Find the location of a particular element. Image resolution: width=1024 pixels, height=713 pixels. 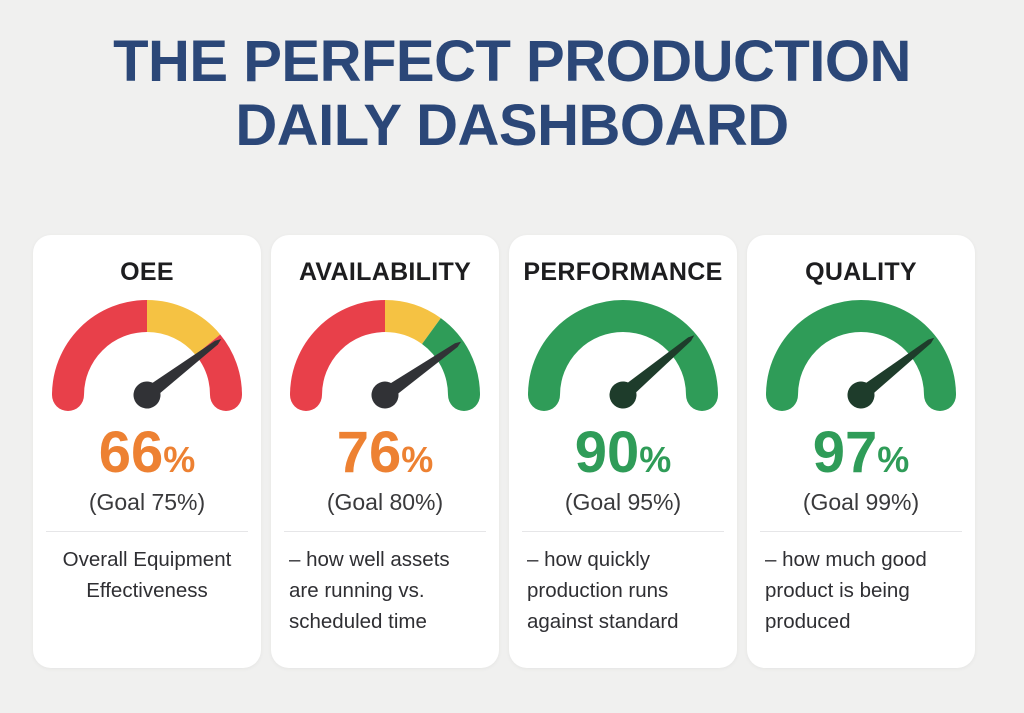

metric-title: QUALITY is located at coordinates (861, 272).